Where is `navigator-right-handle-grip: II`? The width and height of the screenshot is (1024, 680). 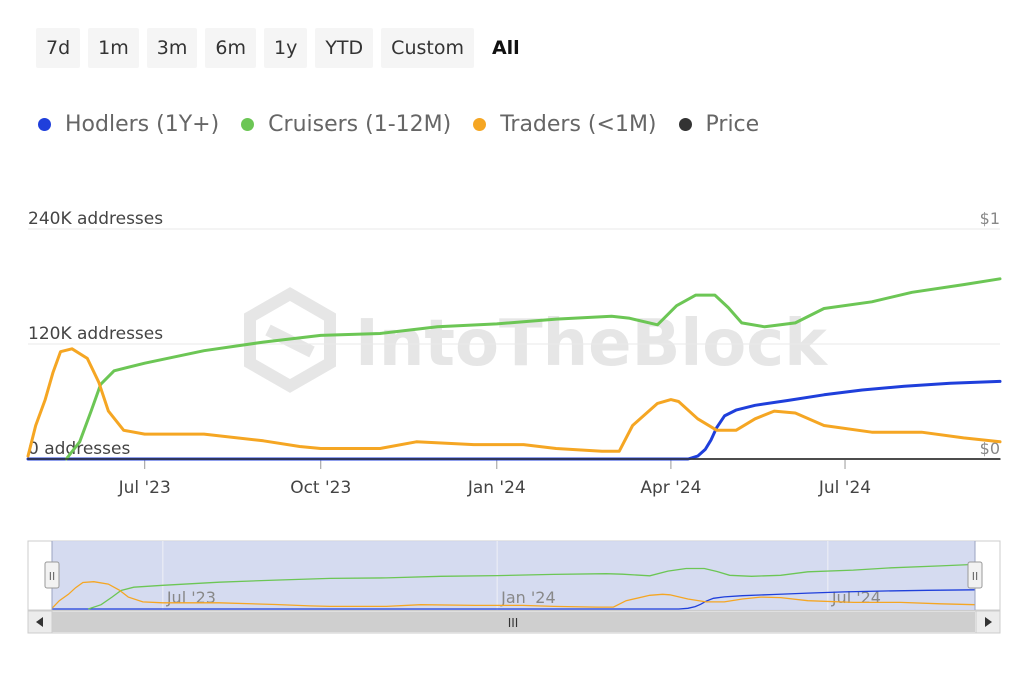
navigator-right-handle-grip: II is located at coordinates (975, 576).